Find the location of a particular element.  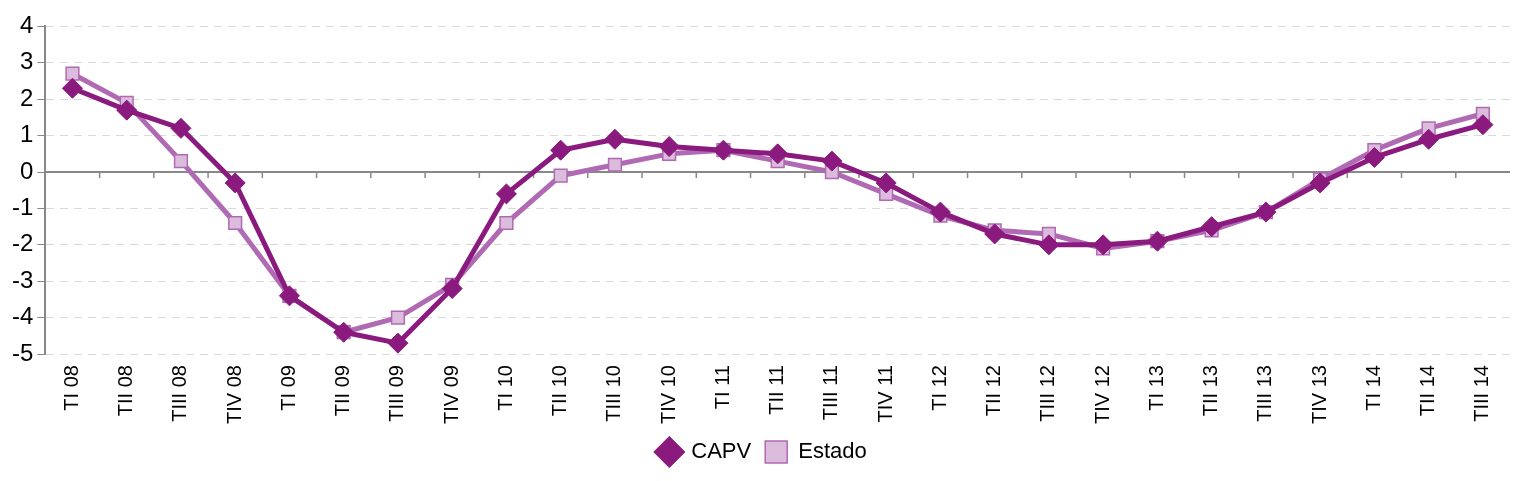

x-tick-label: TIV 13 is located at coordinates (1318, 395).